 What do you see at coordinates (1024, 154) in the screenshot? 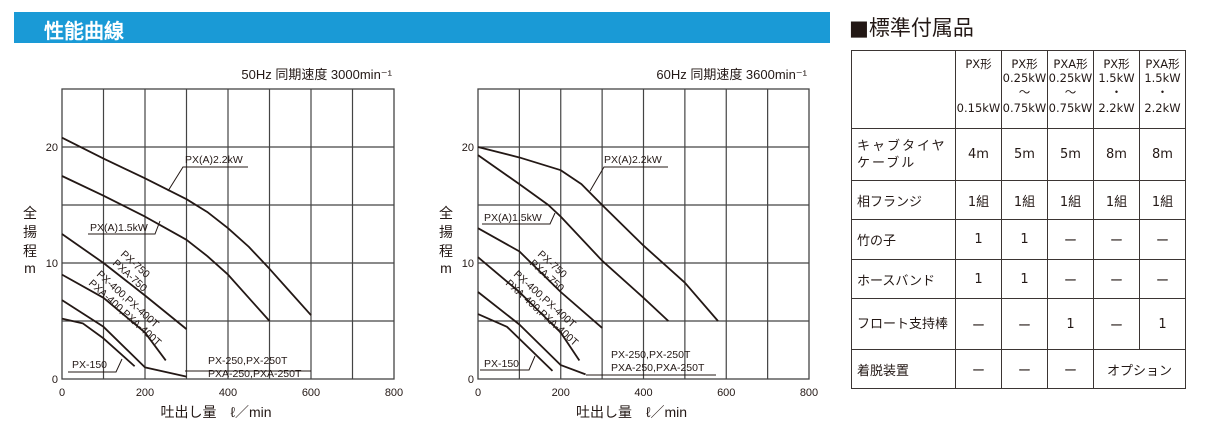
I see `table-cell: 5m` at bounding box center [1024, 154].